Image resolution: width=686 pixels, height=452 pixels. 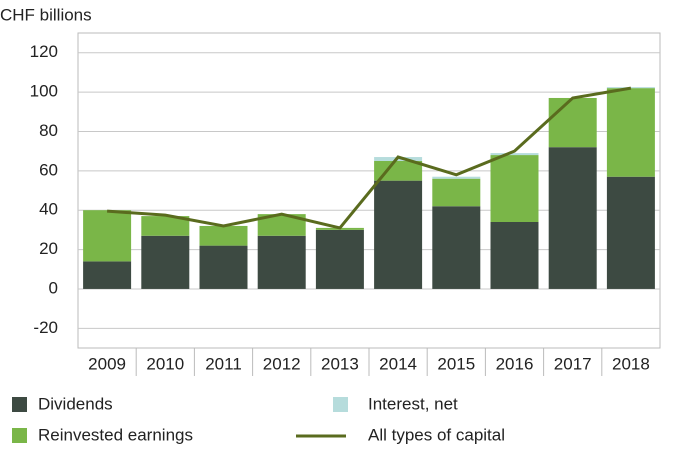 What do you see at coordinates (53, 287) in the screenshot?
I see `y-tick-label: 0` at bounding box center [53, 287].